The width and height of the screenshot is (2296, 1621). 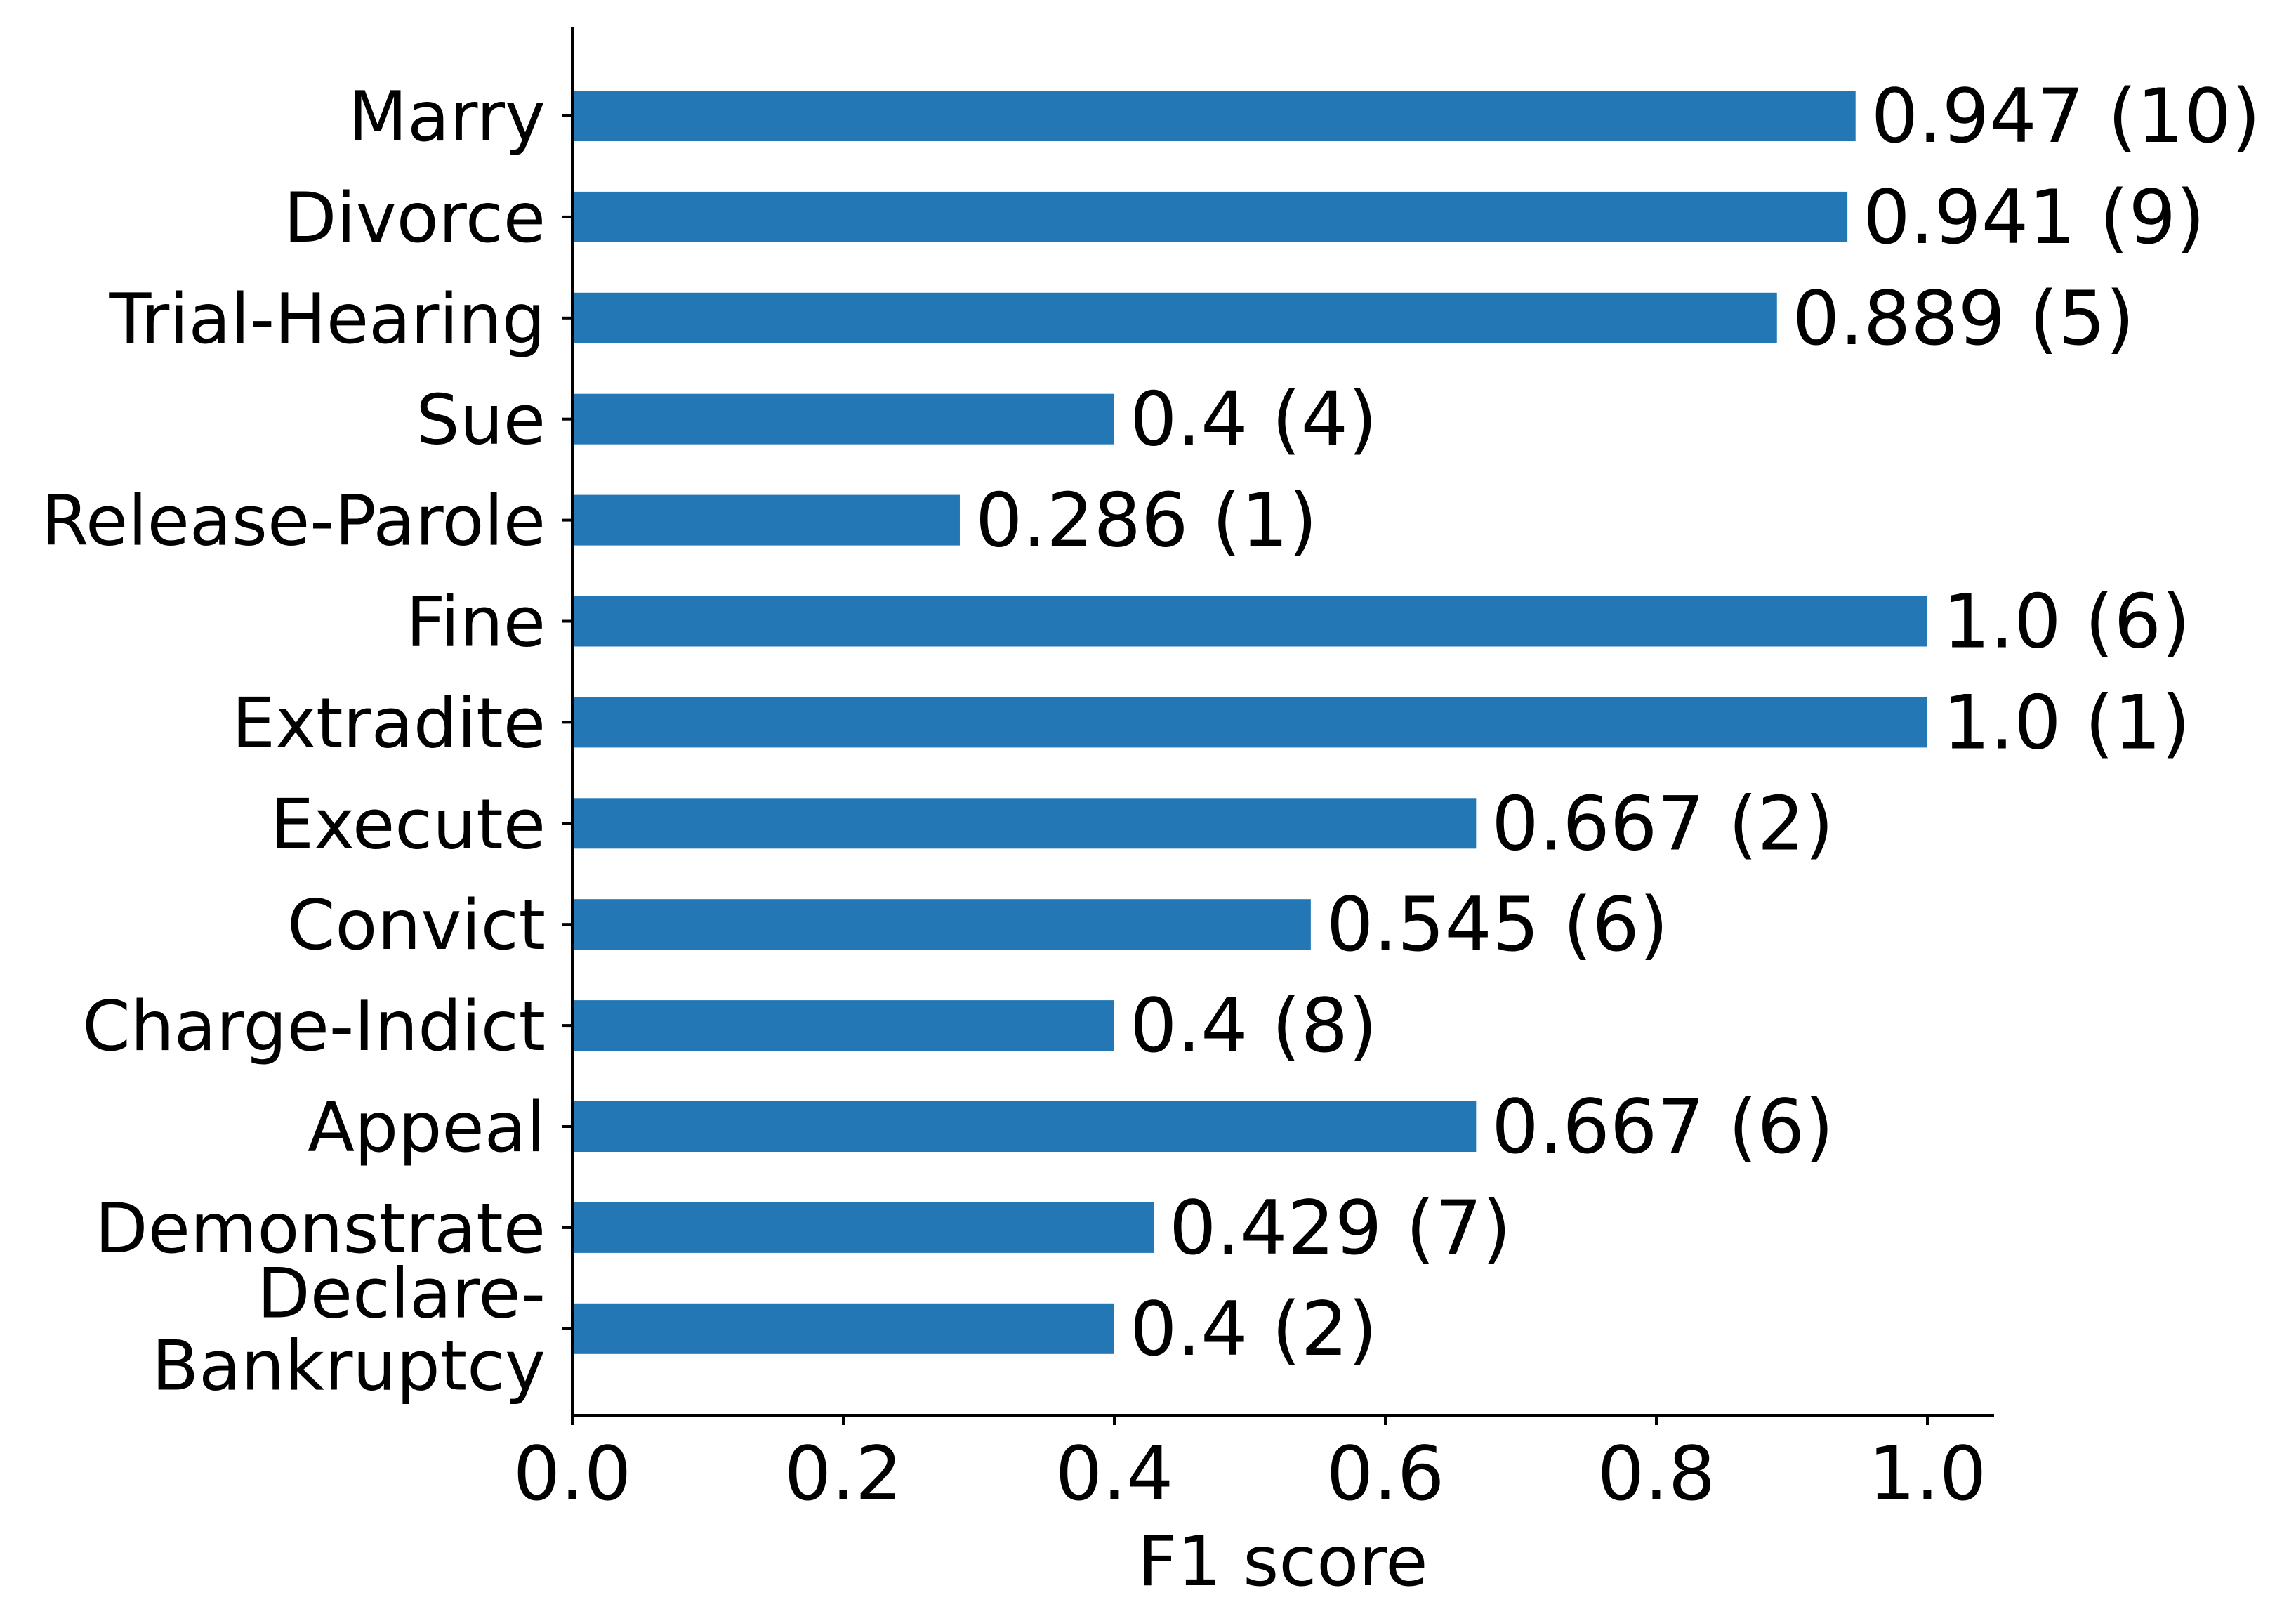 What do you see at coordinates (1253, 1026) in the screenshot?
I see `data-label-charge-indict: 0.4 (8)` at bounding box center [1253, 1026].